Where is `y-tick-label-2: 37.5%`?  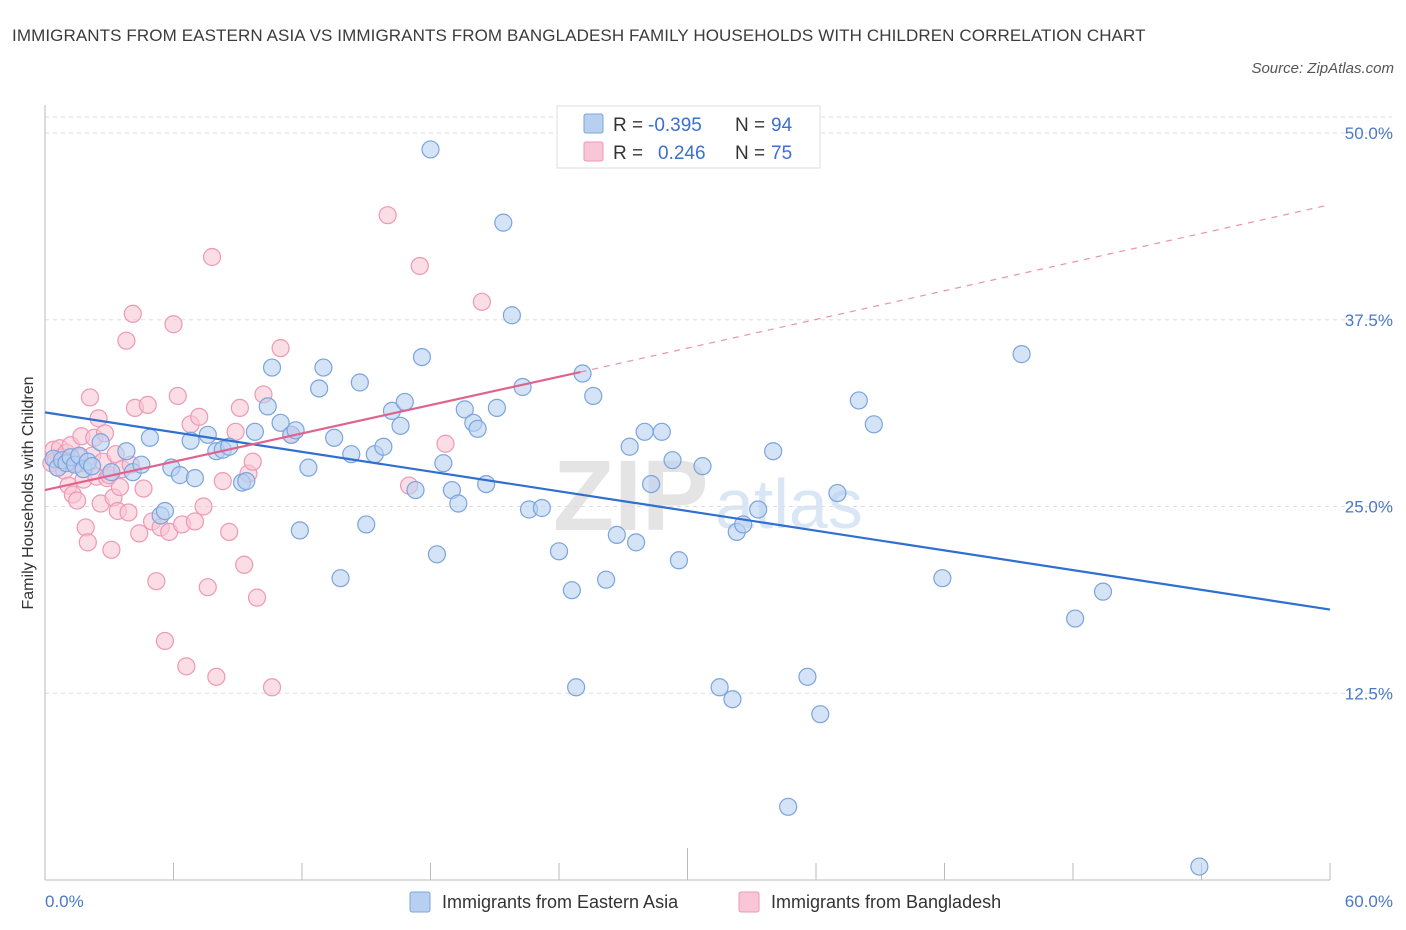
y-tick-label-2: 37.5% is located at coordinates (1369, 320).